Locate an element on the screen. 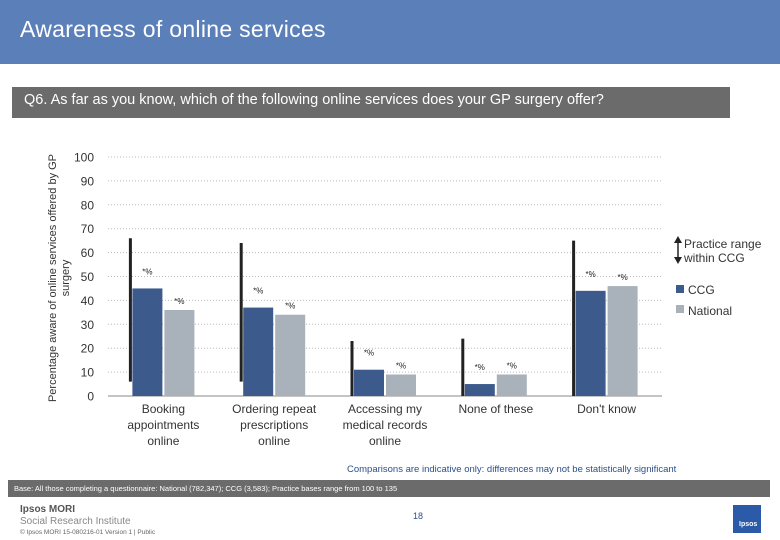 Image resolution: width=780 pixels, height=540 pixels. header-bar is located at coordinates (390, 32).